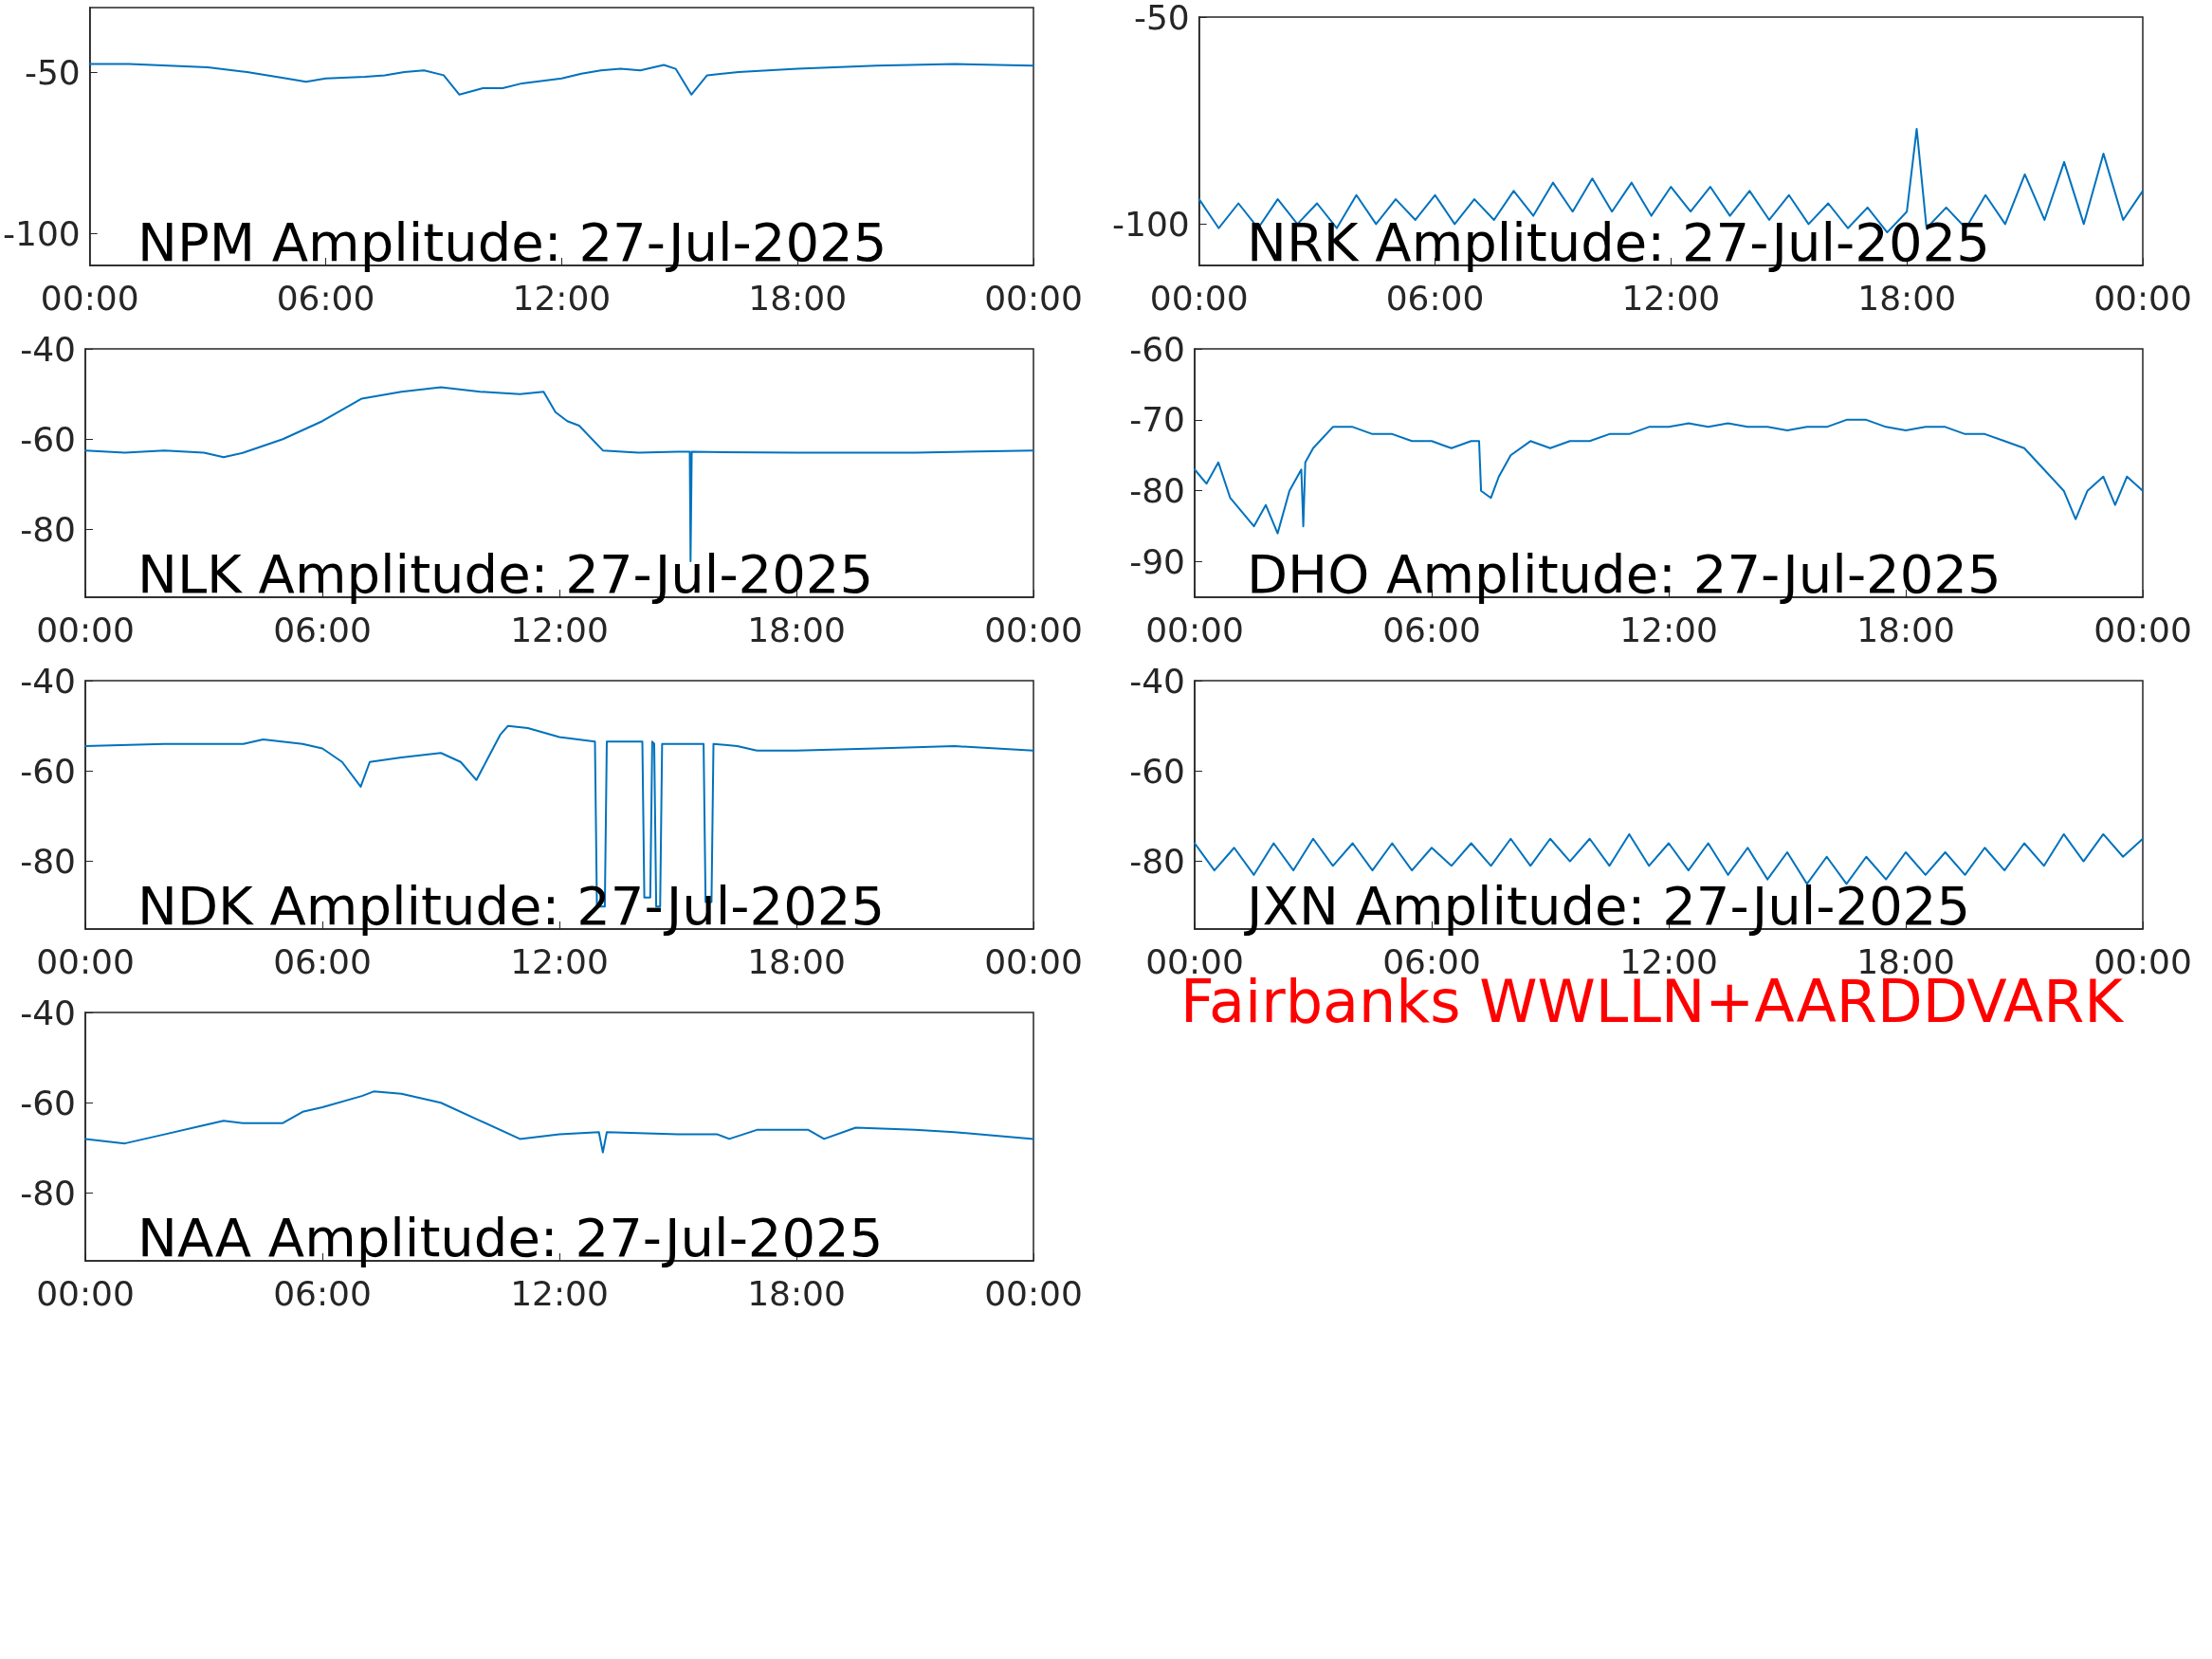 The width and height of the screenshot is (2212, 1659). What do you see at coordinates (512, 241) in the screenshot?
I see `text: NPM Amplitude: 27-Jul-2025` at bounding box center [512, 241].